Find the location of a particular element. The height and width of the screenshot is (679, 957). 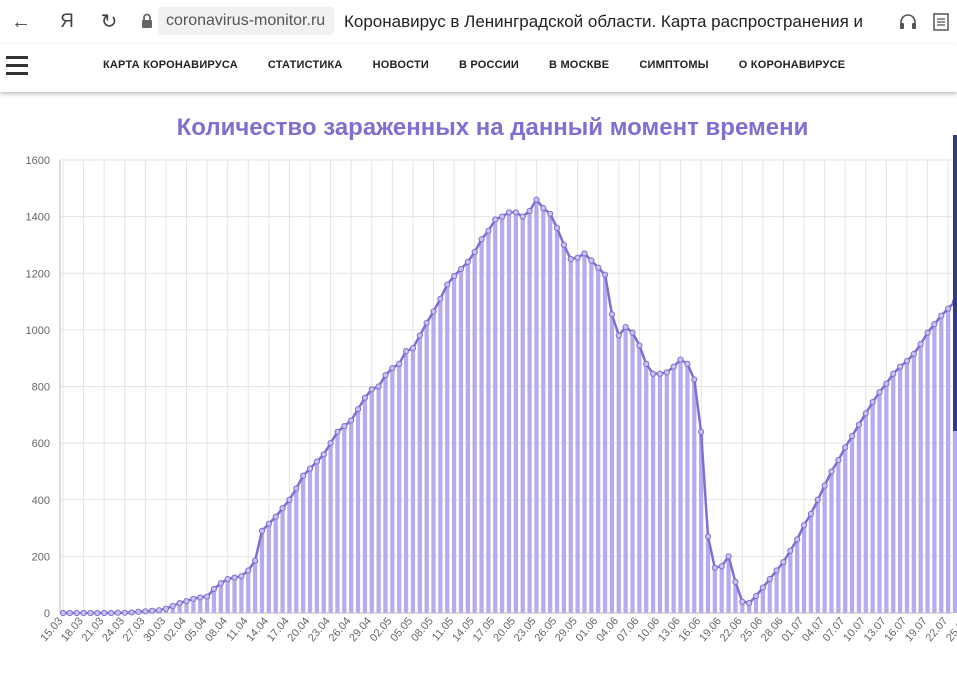

nav-link-symptoms: СИМПТОМЫ is located at coordinates (674, 65).